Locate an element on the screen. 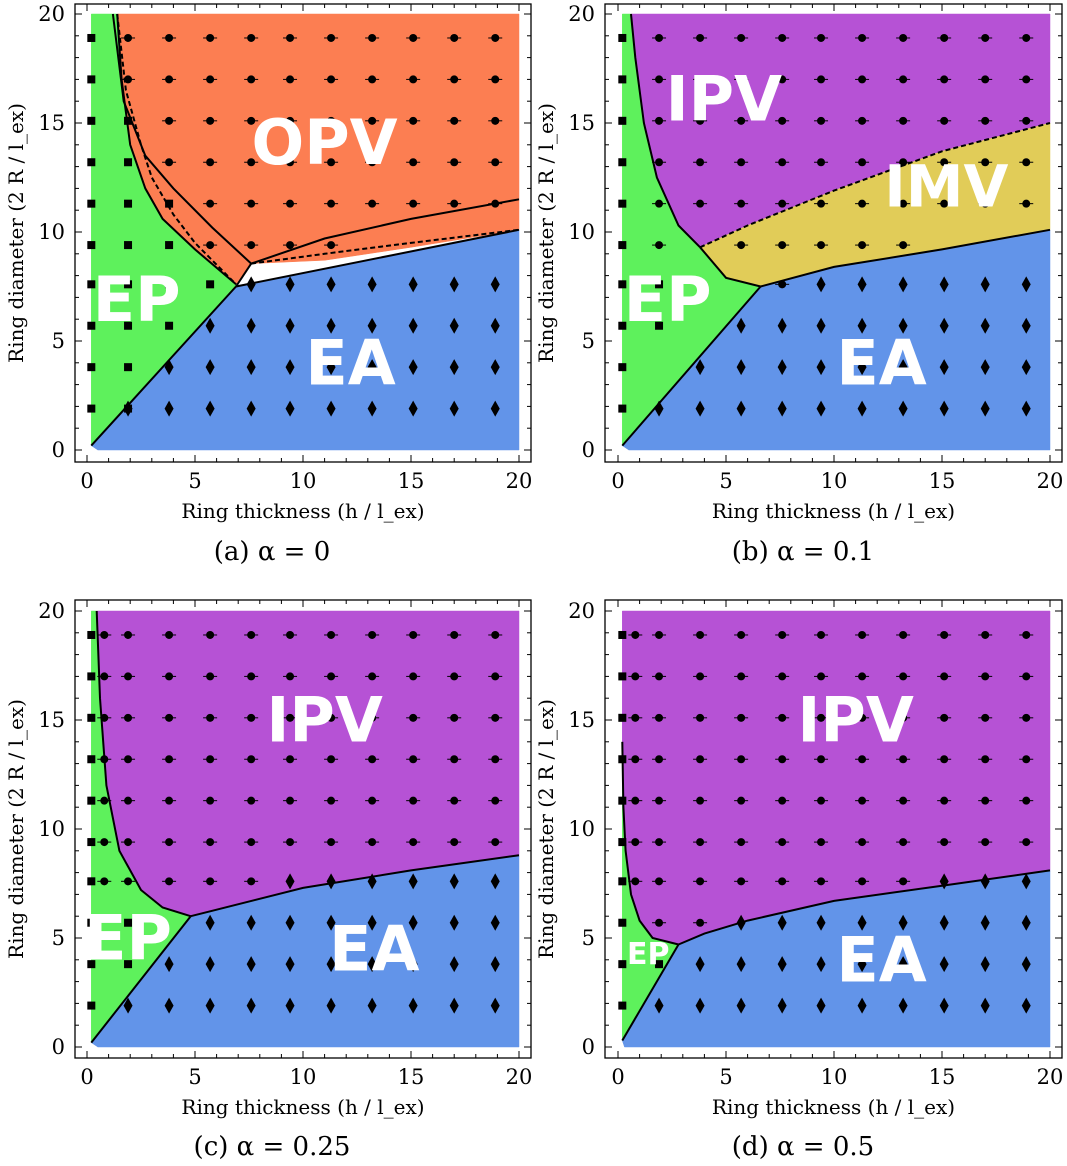 The width and height of the screenshot is (1067, 1166). y-tick-label: 10 is located at coordinates (51, 232).